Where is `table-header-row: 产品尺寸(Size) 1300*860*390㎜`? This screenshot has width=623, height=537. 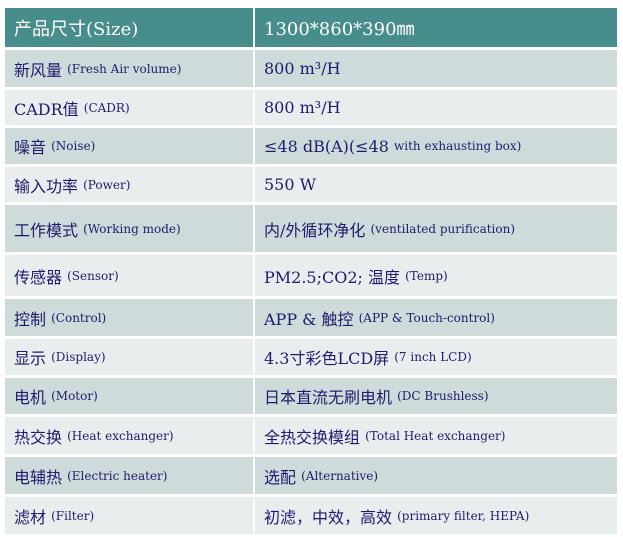 table-header-row: 产品尺寸(Size) 1300*860*390㎜ is located at coordinates (311, 29).